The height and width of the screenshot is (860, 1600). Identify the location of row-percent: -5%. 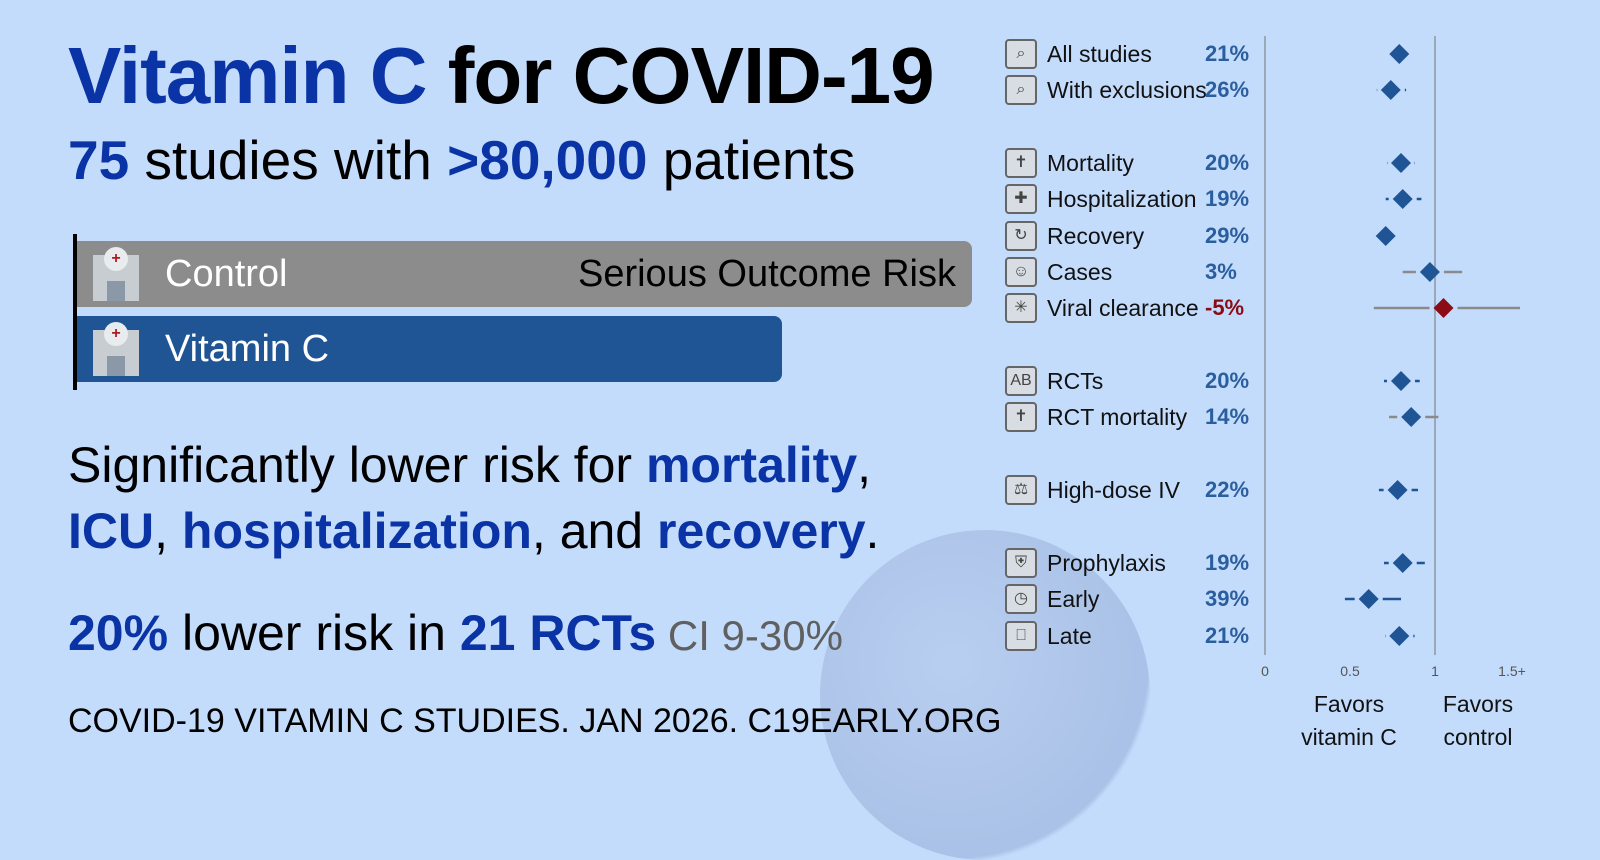
(1225, 307).